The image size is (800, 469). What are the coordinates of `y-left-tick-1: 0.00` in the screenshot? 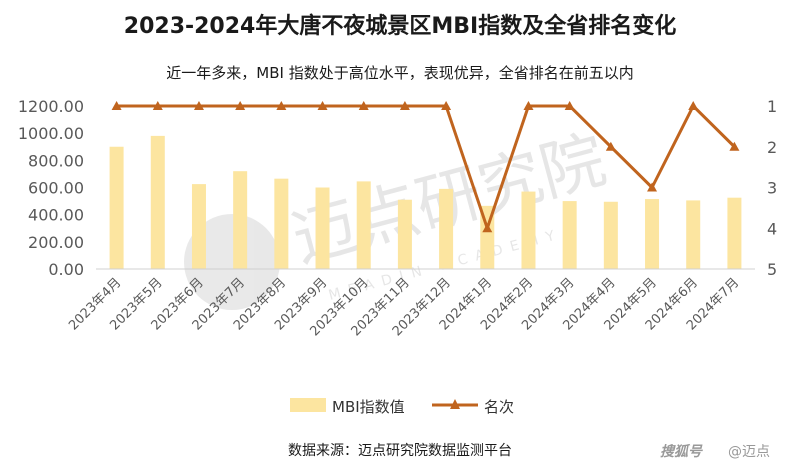 It's located at (66, 269).